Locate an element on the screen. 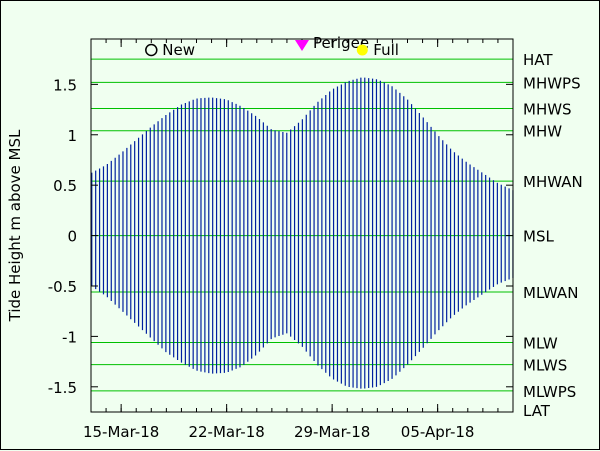 The height and width of the screenshot is (451, 600). perigee-marker is located at coordinates (302, 45).